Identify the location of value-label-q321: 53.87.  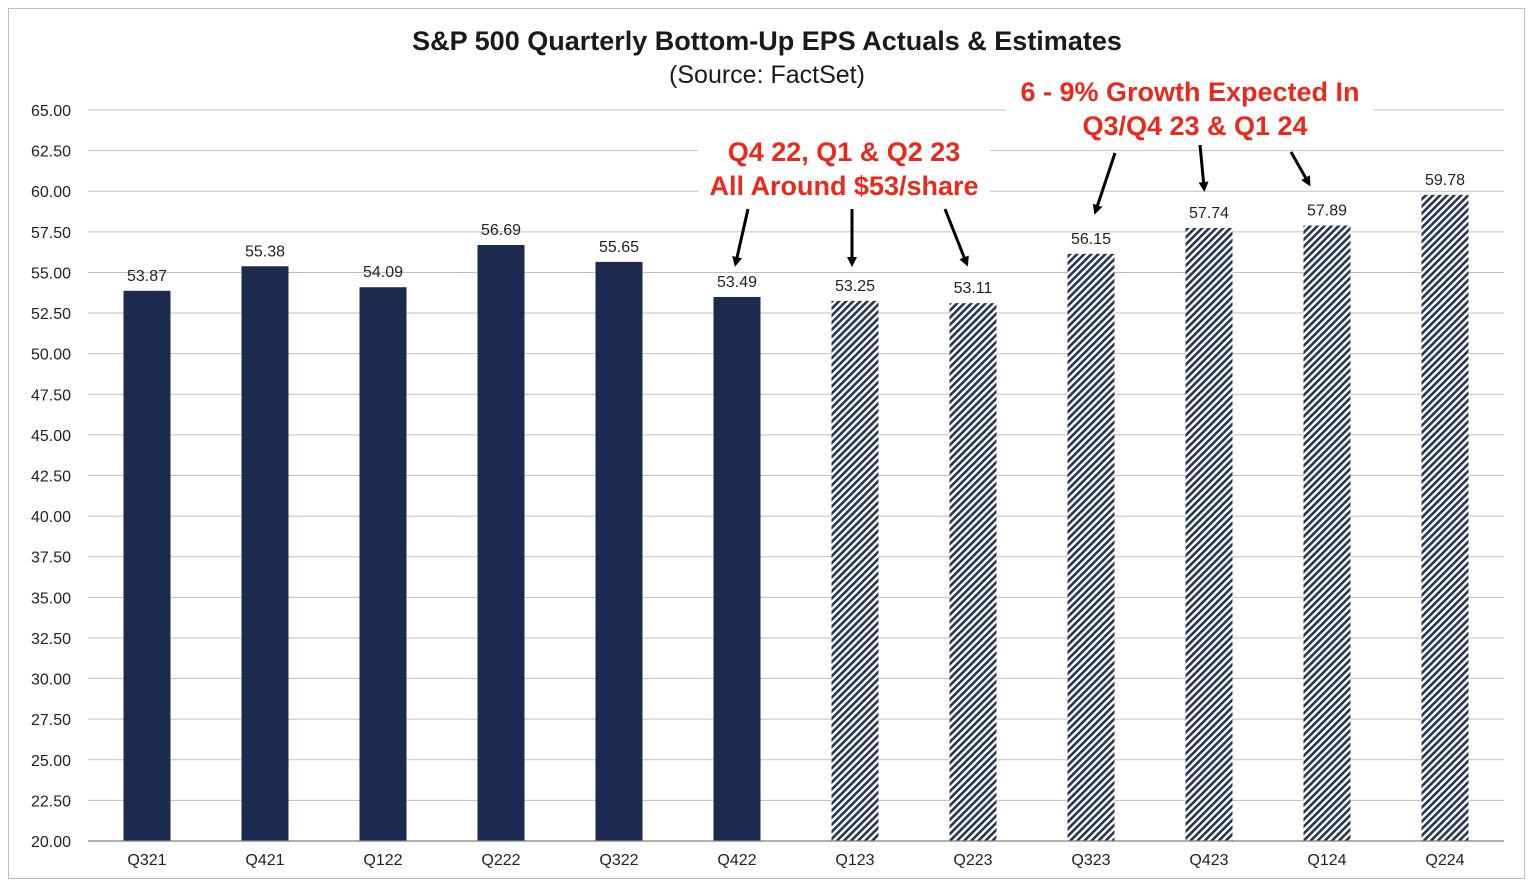
(147, 276).